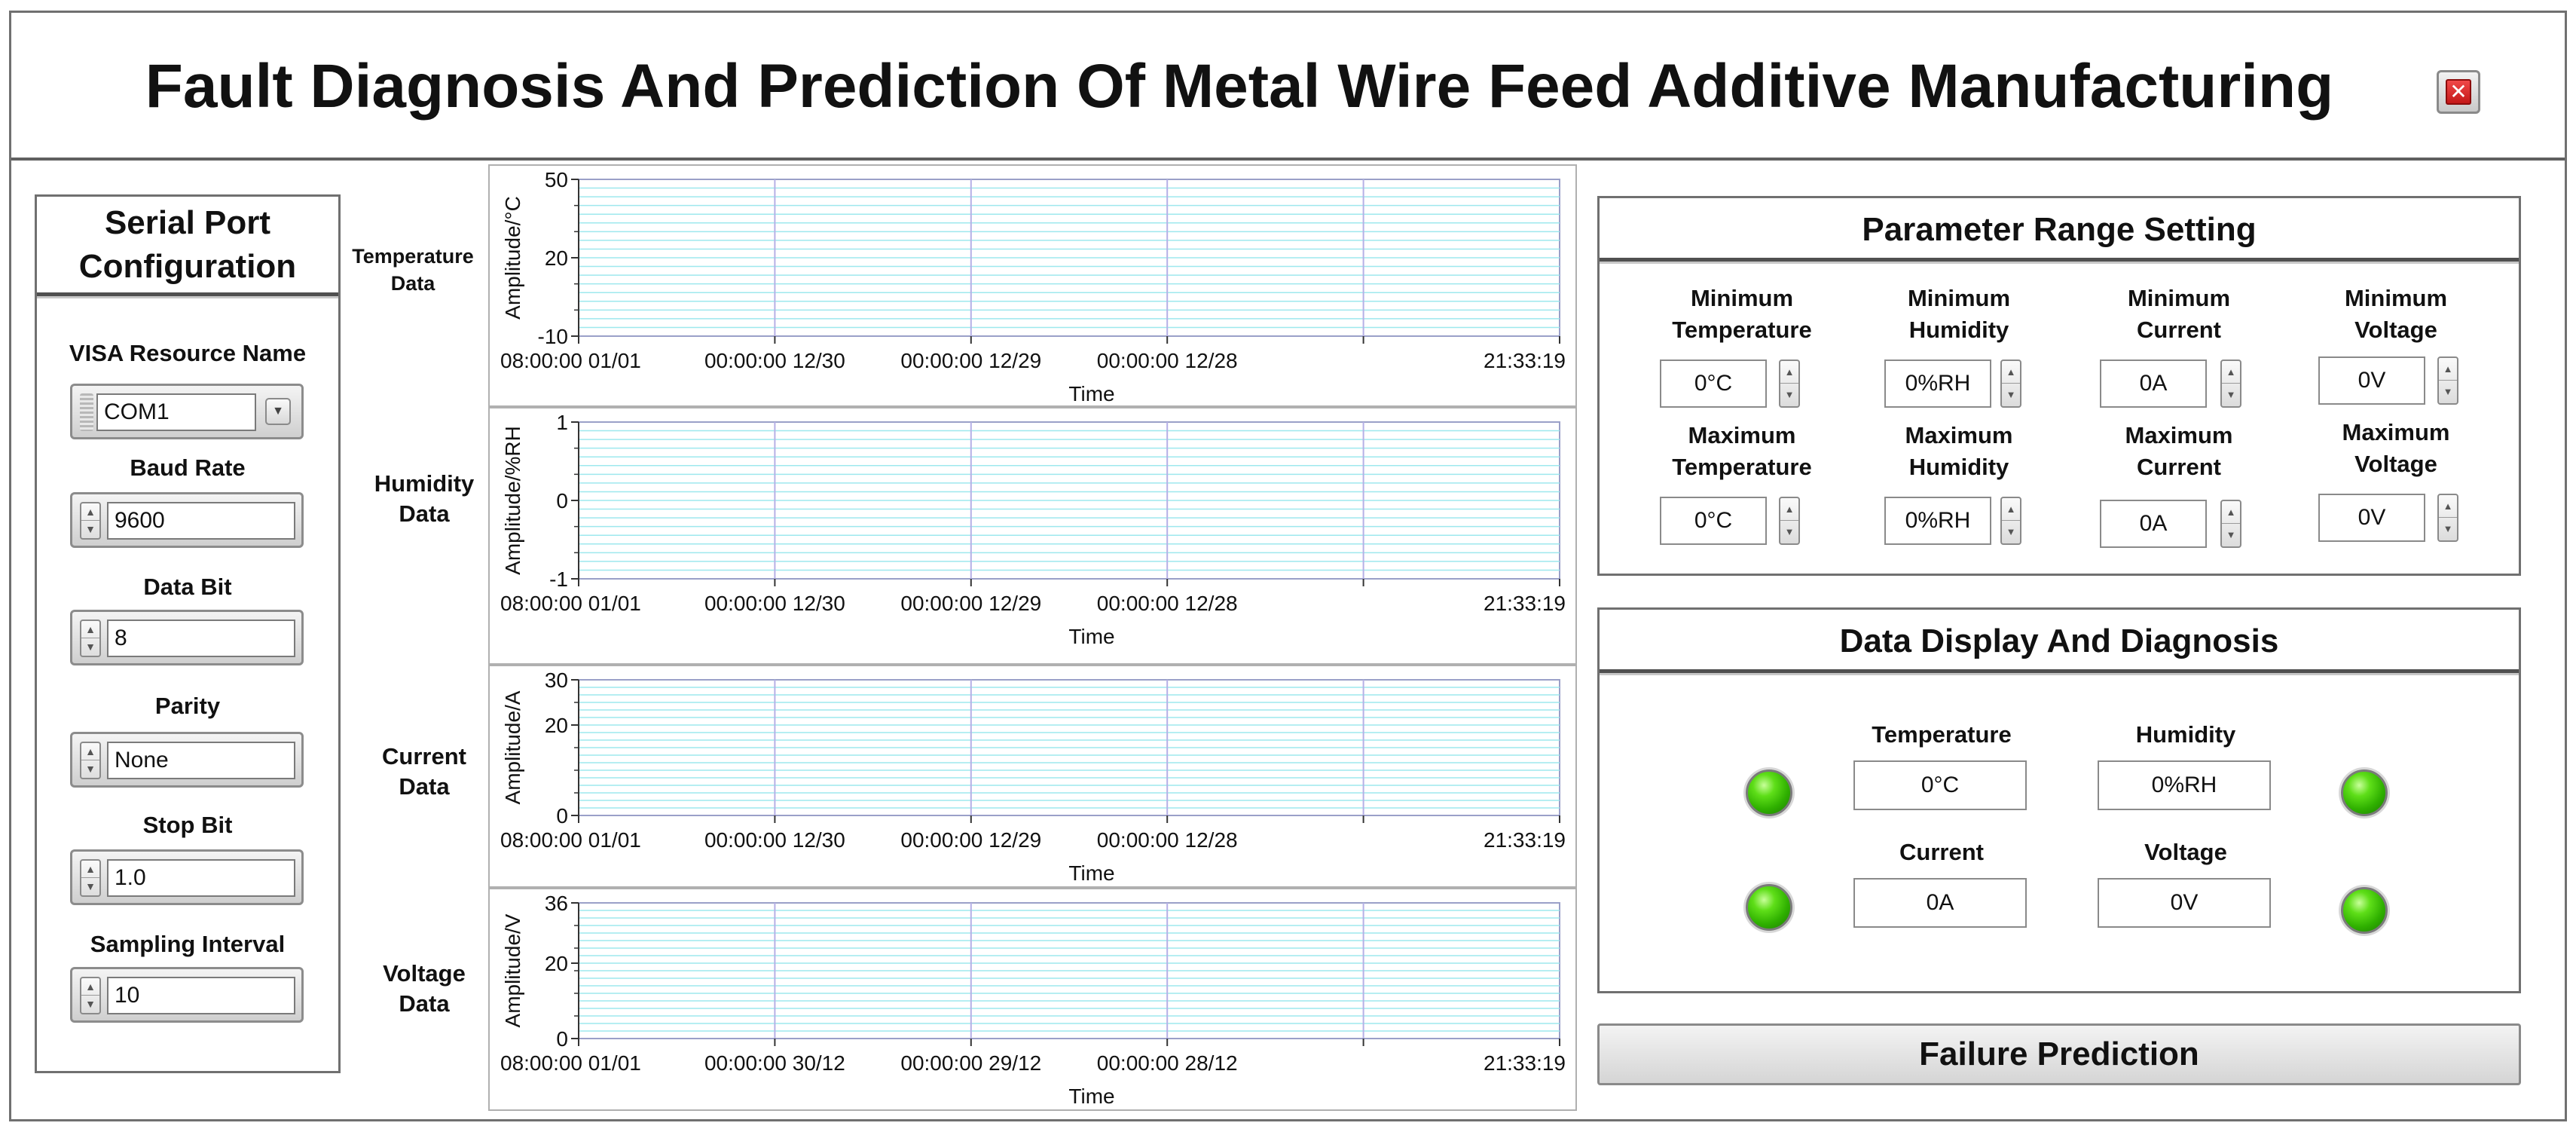  I want to click on max-current-input: 0A, so click(2153, 524).